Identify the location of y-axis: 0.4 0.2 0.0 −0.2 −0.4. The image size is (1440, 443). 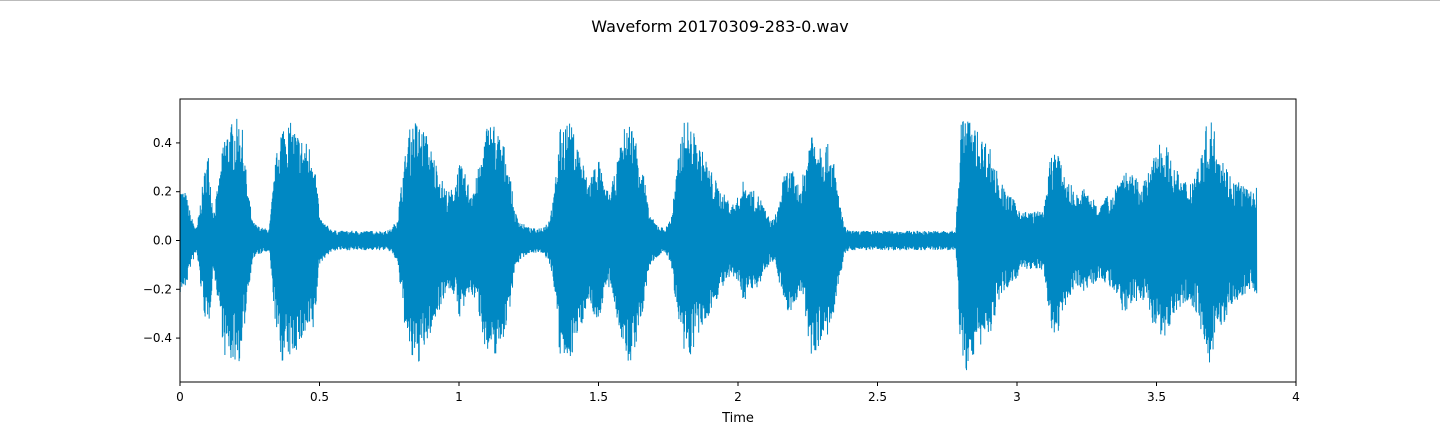
(161, 240).